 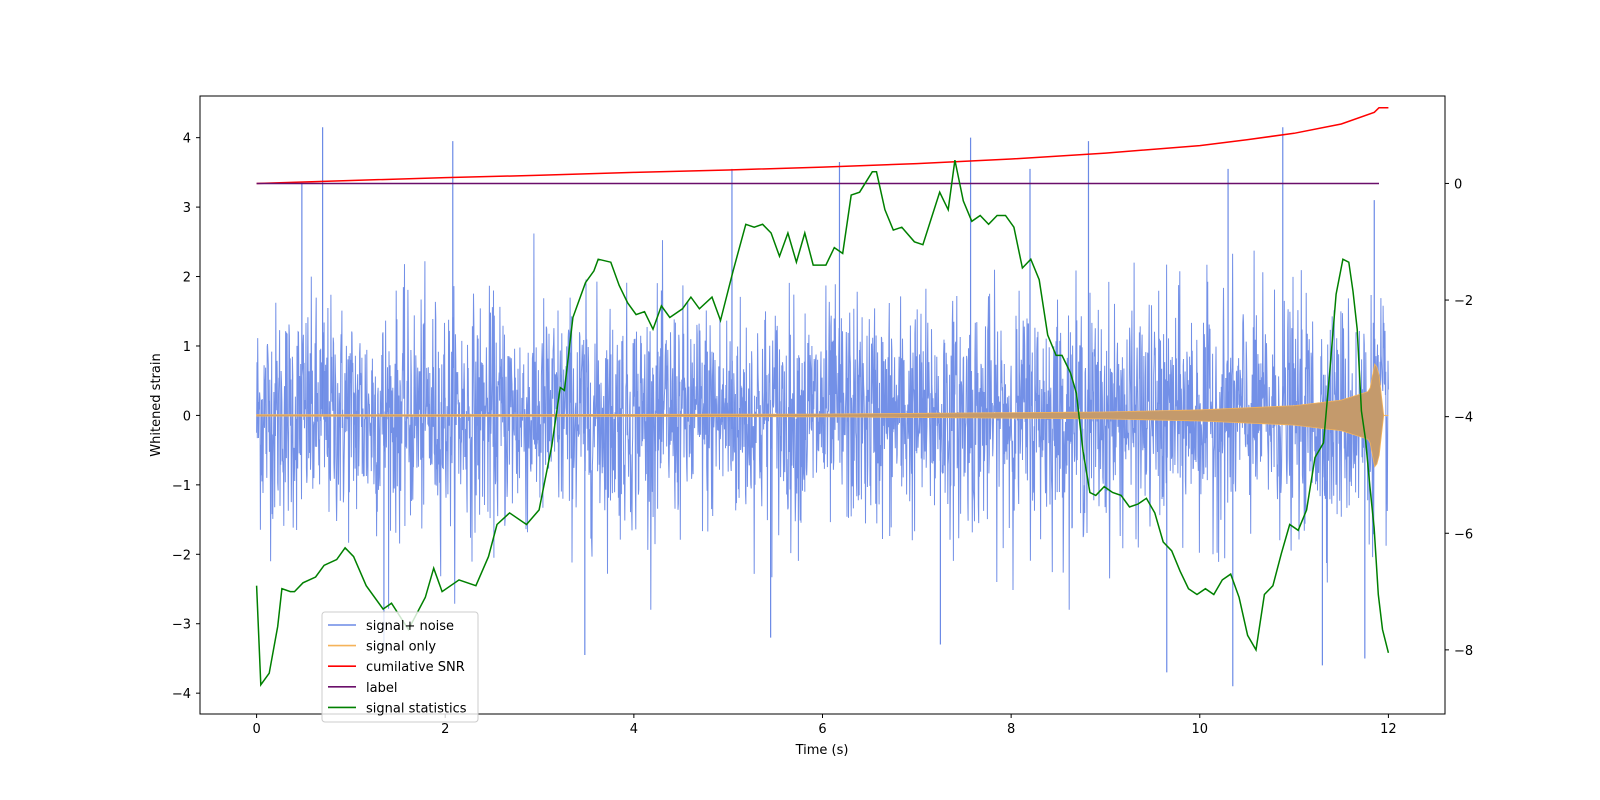 What do you see at coordinates (1463, 651) in the screenshot?
I see `y2-tick-label: −8` at bounding box center [1463, 651].